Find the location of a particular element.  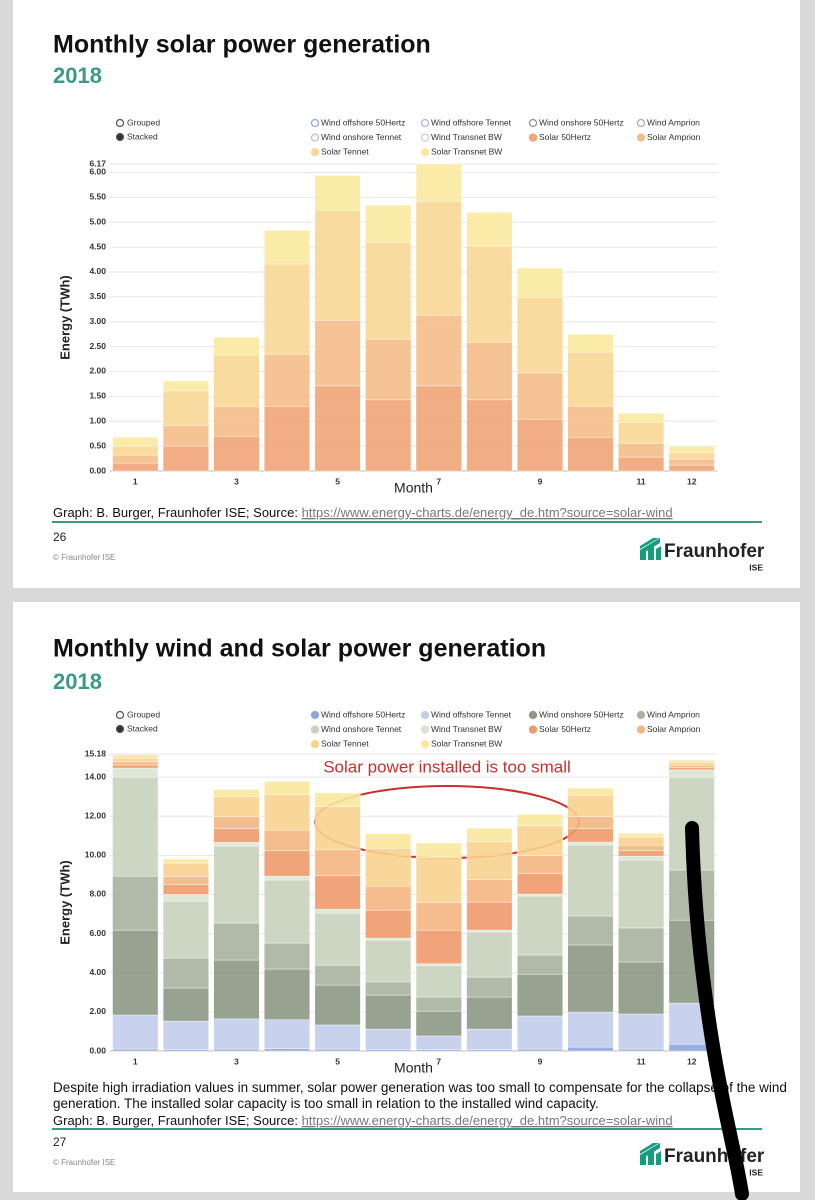

logo-icon is located at coordinates (650, 1154).